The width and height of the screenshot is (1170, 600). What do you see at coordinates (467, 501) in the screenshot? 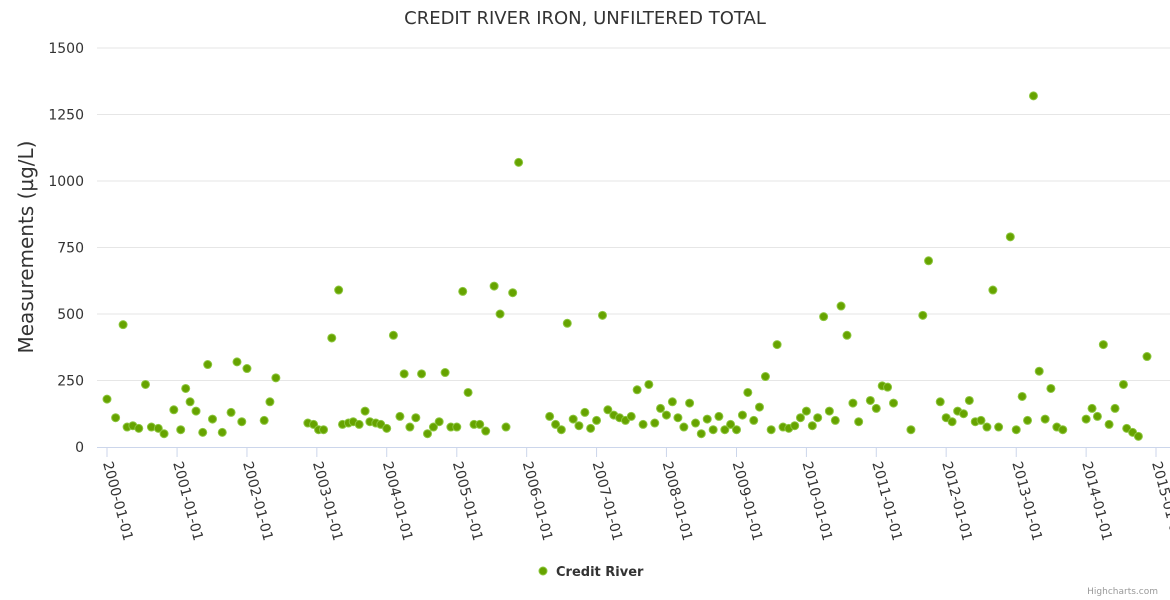
I see `x-tick-label: 2005-01-01` at bounding box center [467, 501].